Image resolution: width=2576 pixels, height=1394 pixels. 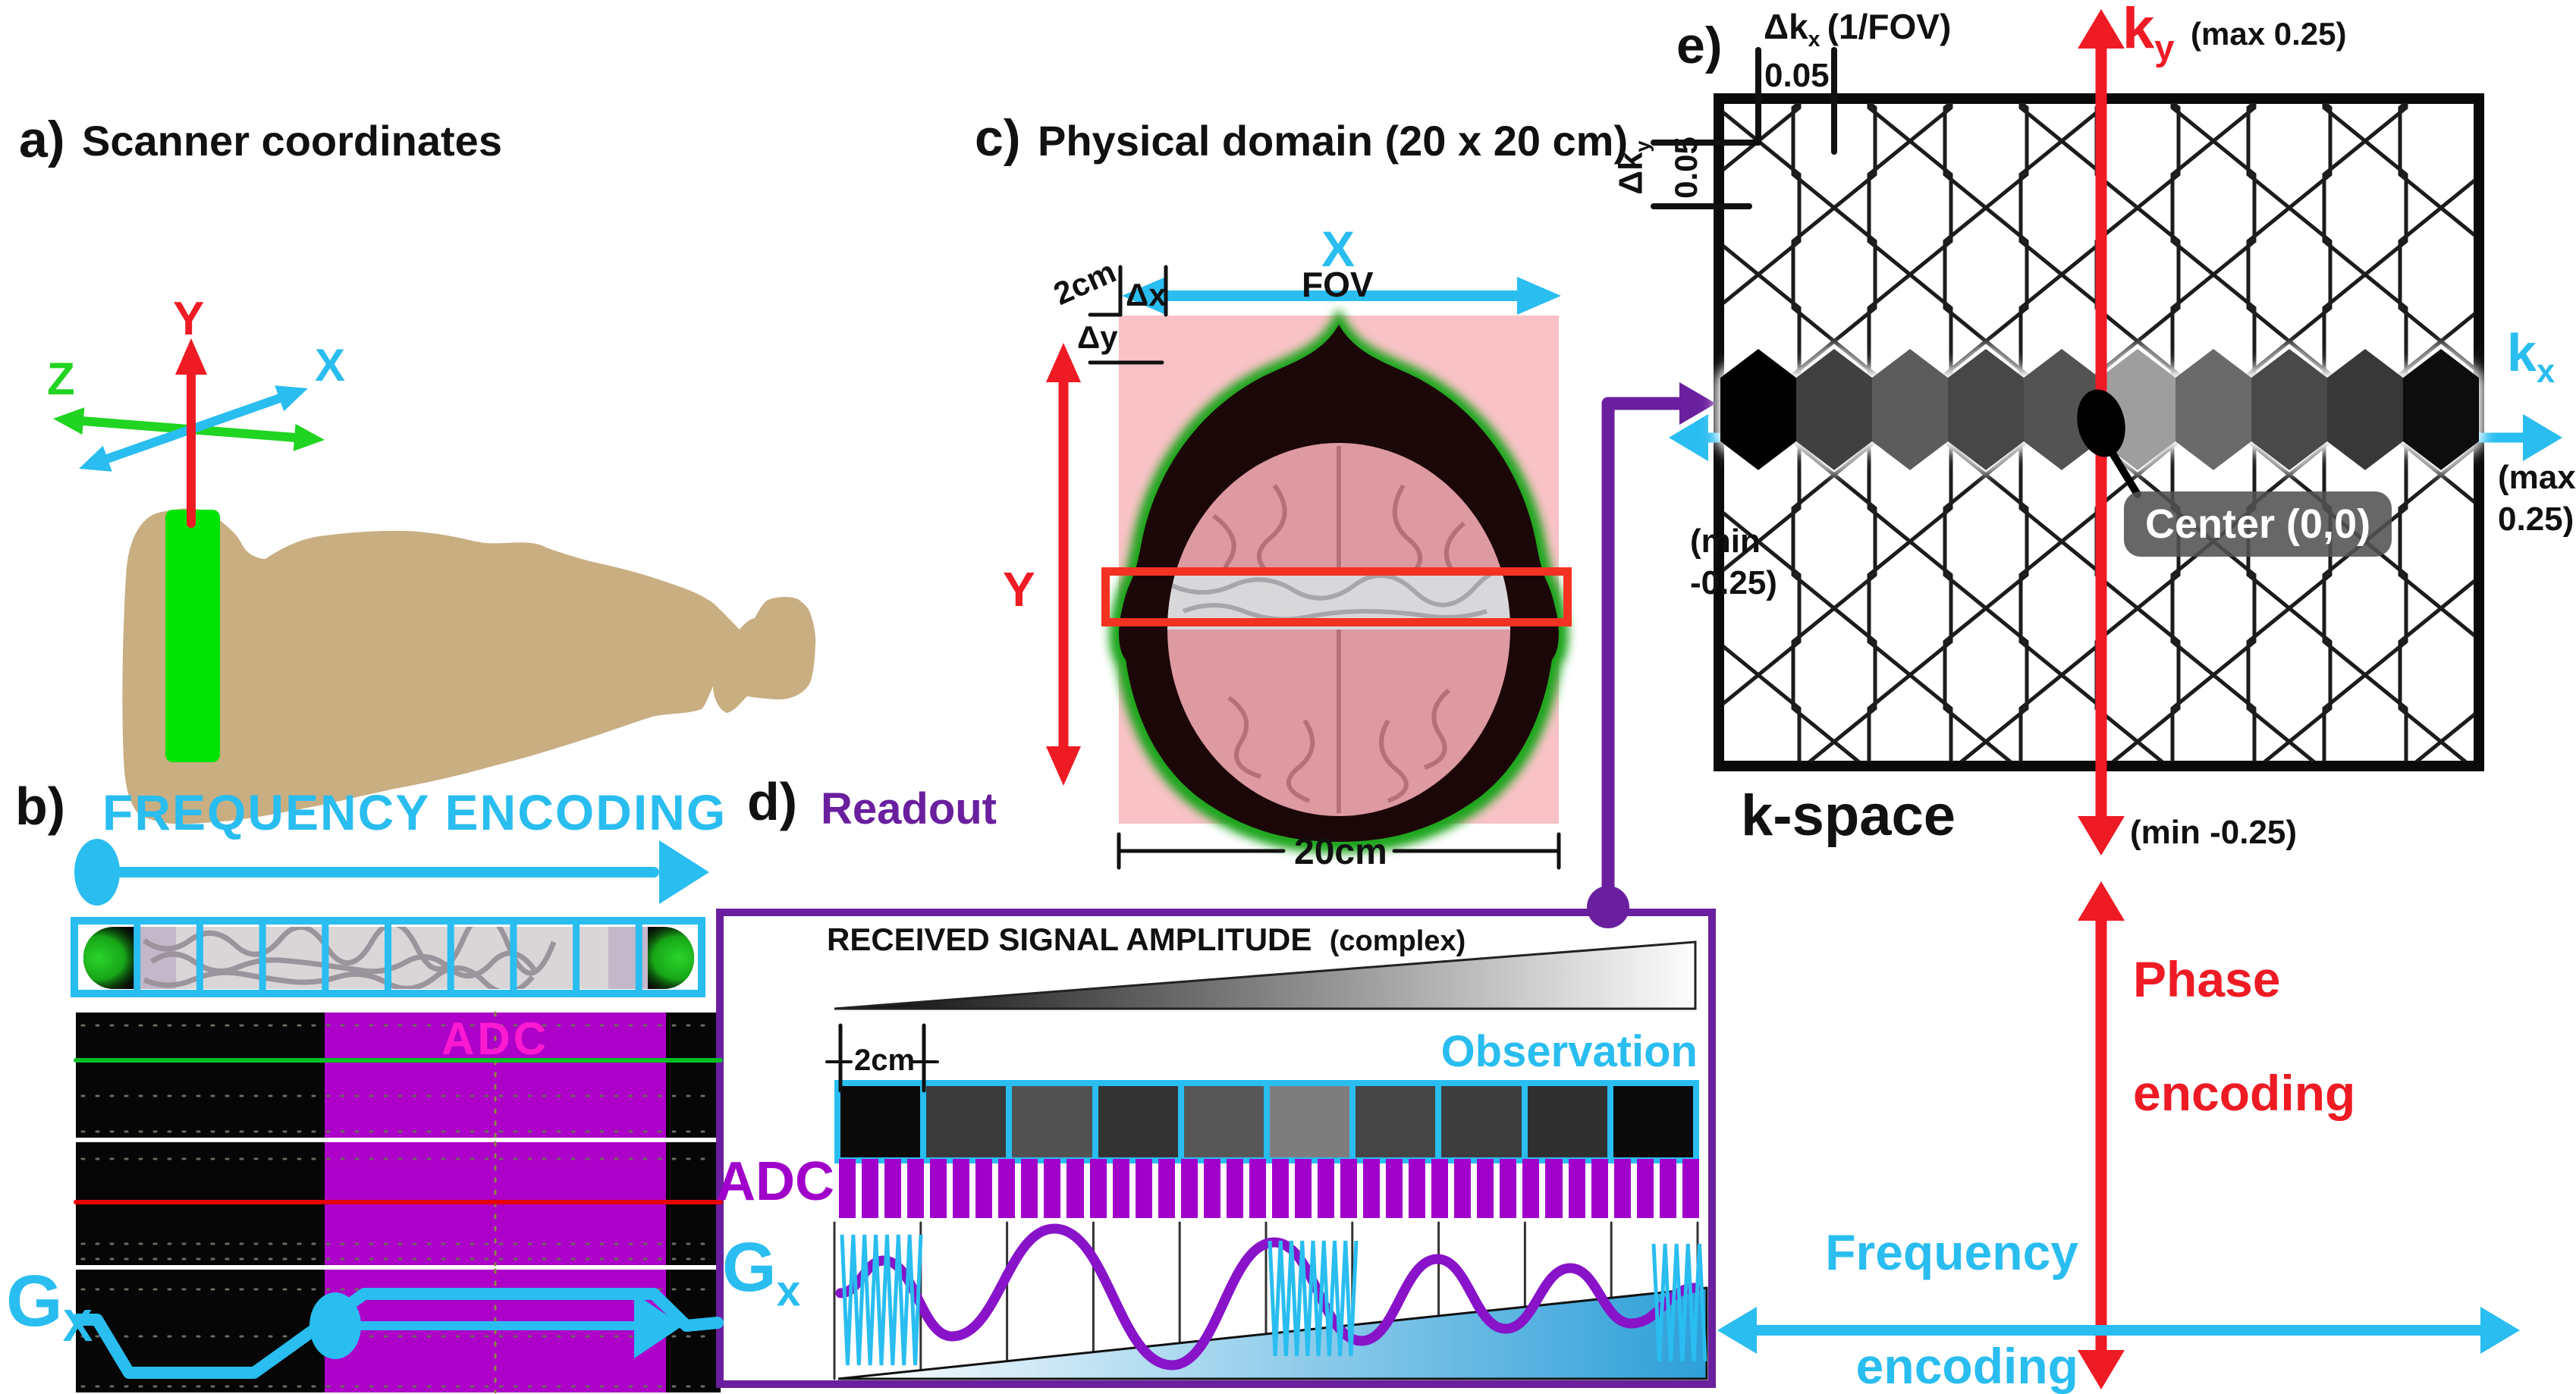 What do you see at coordinates (2531, 356) in the screenshot?
I see `kx-axis-label: kx` at bounding box center [2531, 356].